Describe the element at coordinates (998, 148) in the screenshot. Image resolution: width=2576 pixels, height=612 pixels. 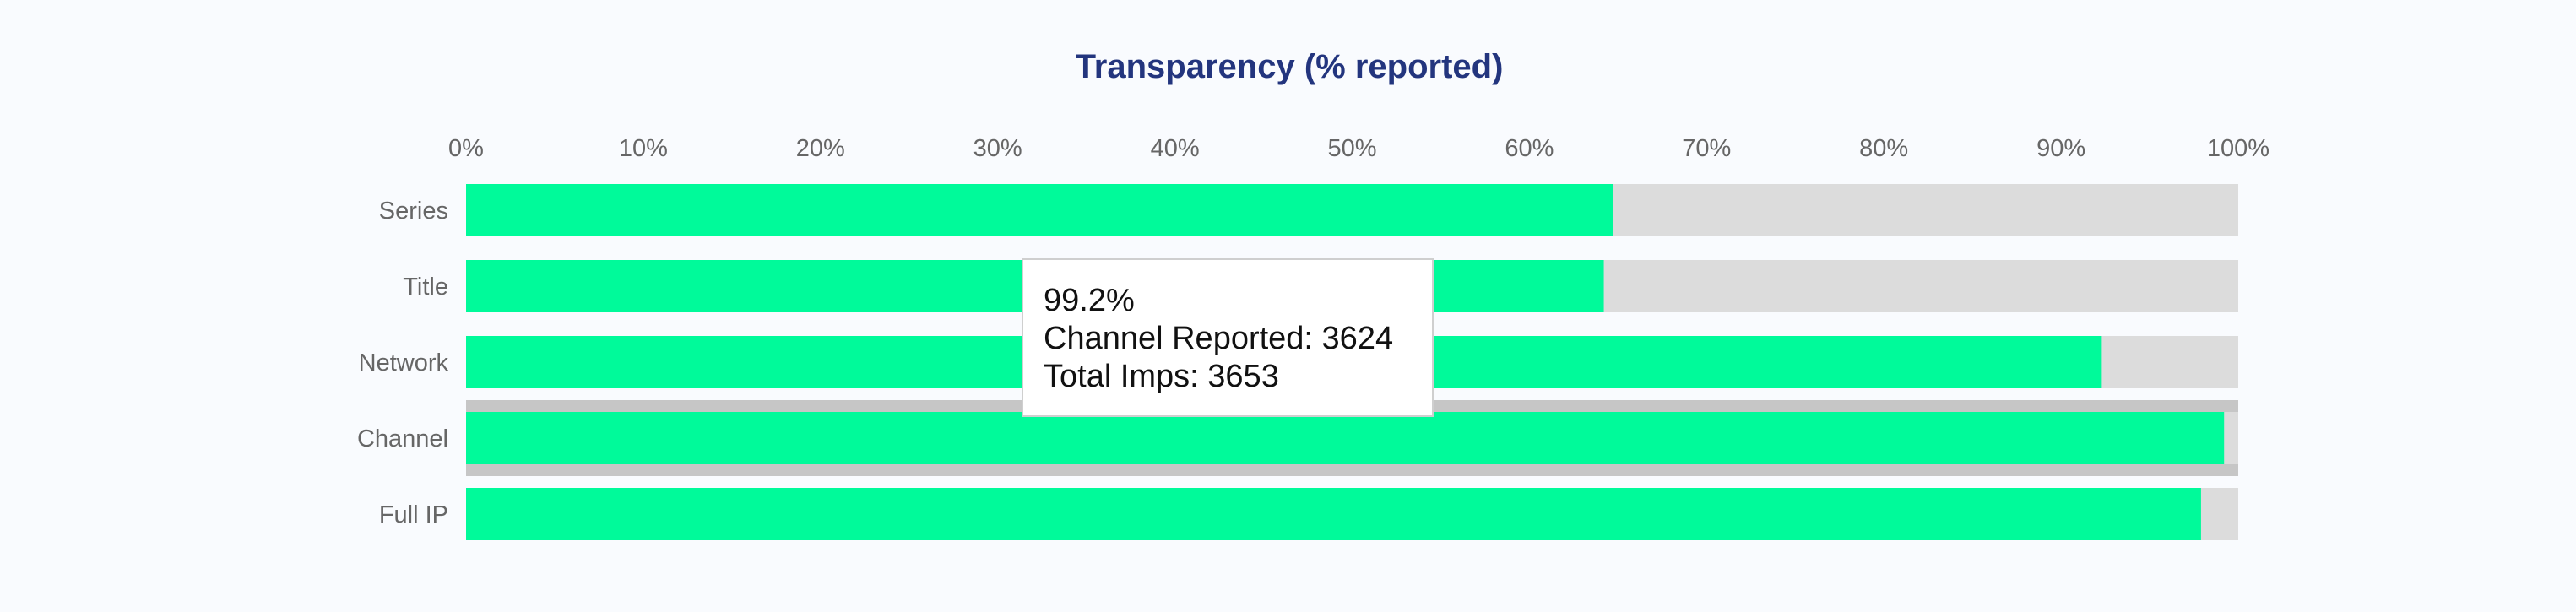
I see `x-tick-label: 30%` at that location.